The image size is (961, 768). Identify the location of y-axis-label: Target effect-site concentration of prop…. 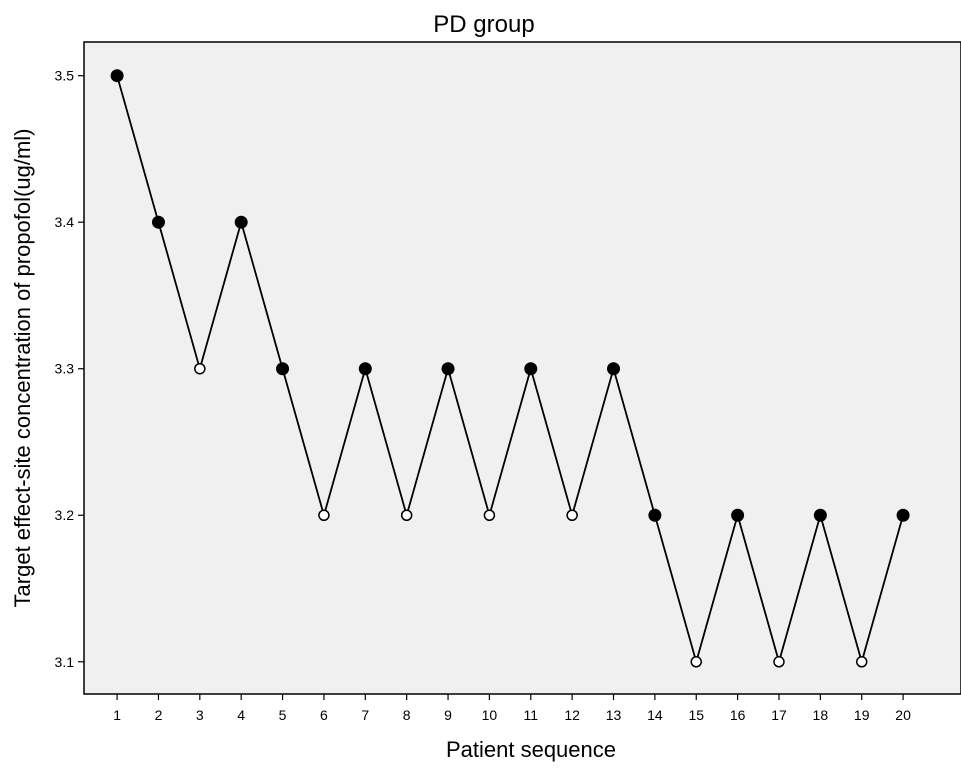
(22, 368).